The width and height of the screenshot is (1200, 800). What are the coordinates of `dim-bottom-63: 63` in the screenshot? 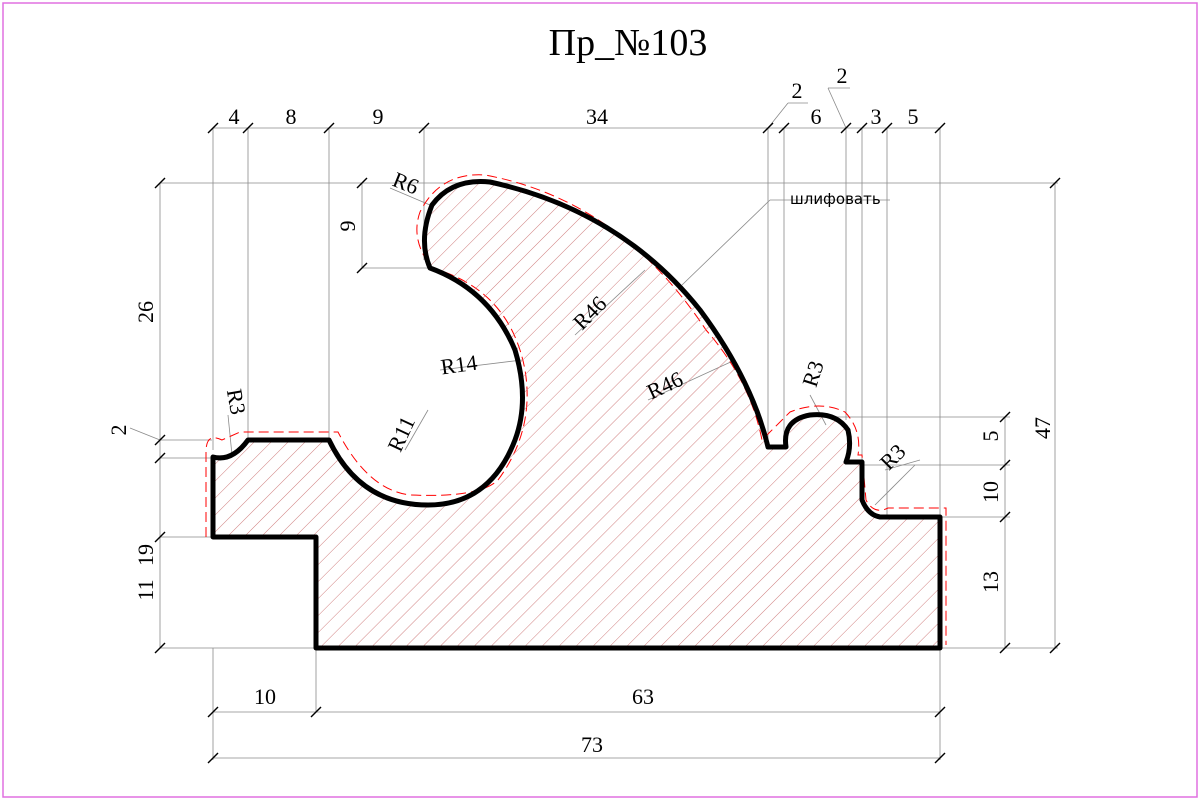 It's located at (643, 696).